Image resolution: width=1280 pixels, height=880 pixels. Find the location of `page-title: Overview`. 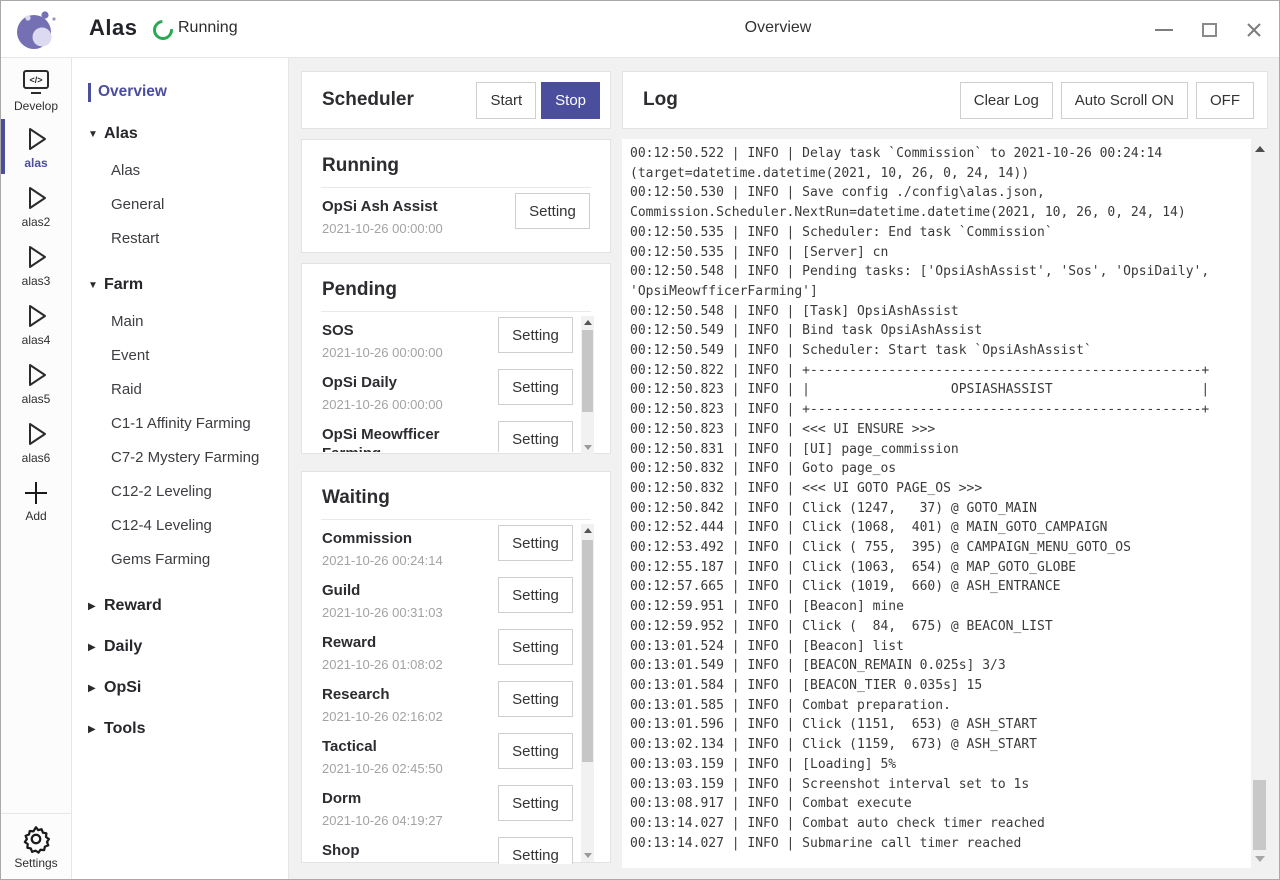

page-title: Overview is located at coordinates (778, 27).